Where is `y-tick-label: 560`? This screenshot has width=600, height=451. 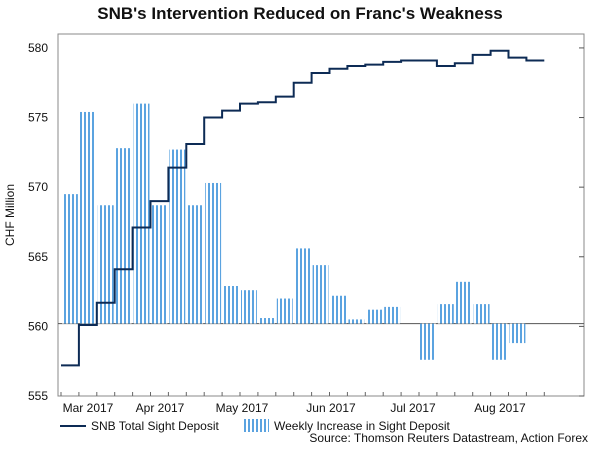 y-tick-label: 560 is located at coordinates (38, 326).